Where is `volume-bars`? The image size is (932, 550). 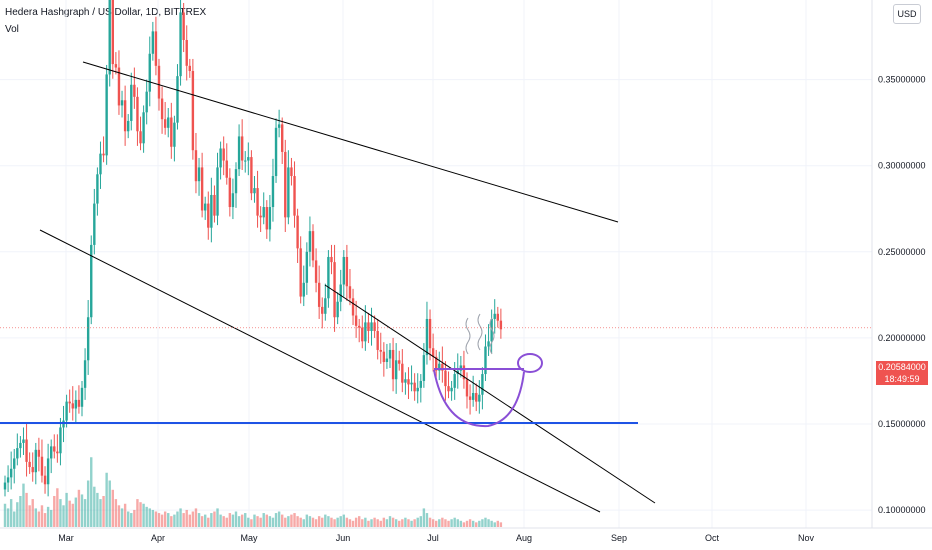
volume-bars is located at coordinates (253, 492).